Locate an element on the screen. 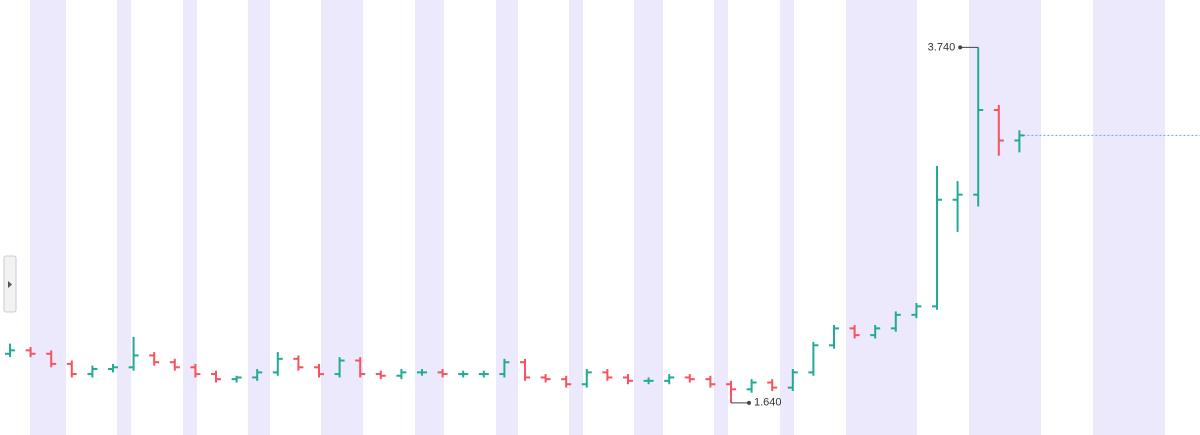 The height and width of the screenshot is (435, 1200). annotation-label: 3.740 is located at coordinates (942, 47).